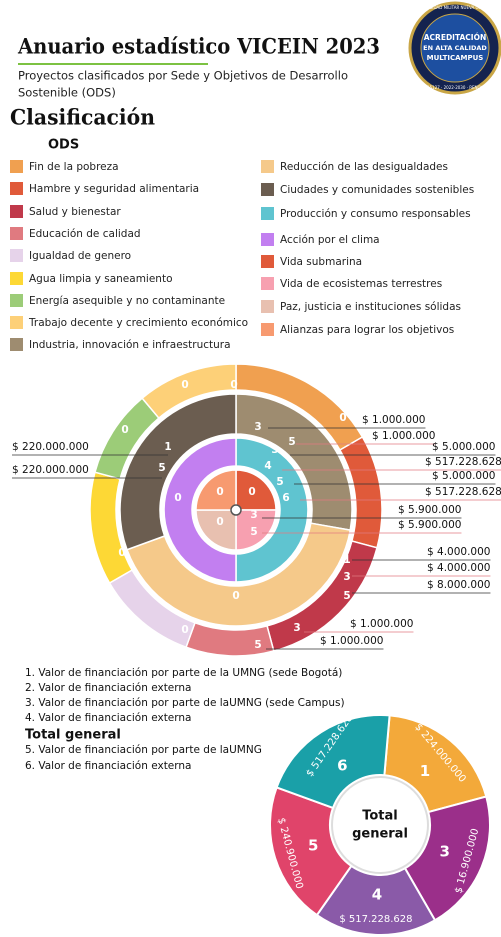  Describe the element at coordinates (375, 214) in the screenshot. I see `legend-label: Producción y consumo responsables` at that location.